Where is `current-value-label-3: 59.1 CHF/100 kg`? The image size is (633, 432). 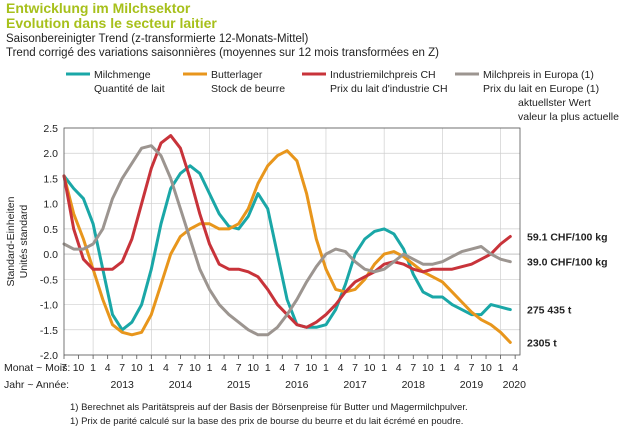
current-value-label-3: 59.1 CHF/100 kg is located at coordinates (567, 237).